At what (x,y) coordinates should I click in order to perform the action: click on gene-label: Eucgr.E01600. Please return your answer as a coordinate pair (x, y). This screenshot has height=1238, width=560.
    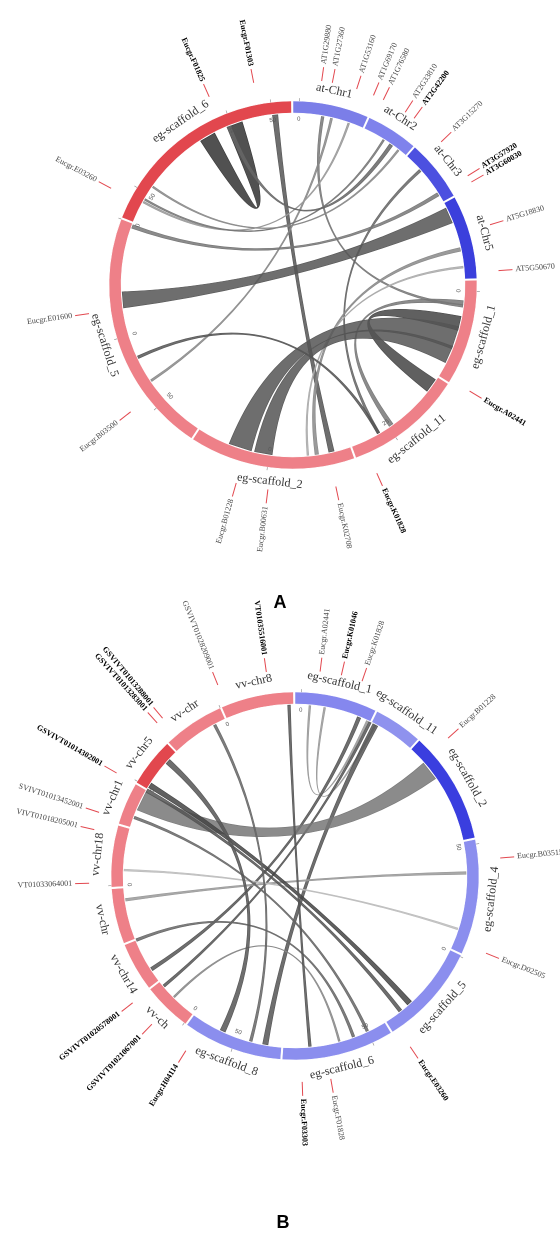
    Looking at the image, I should click on (49, 318).